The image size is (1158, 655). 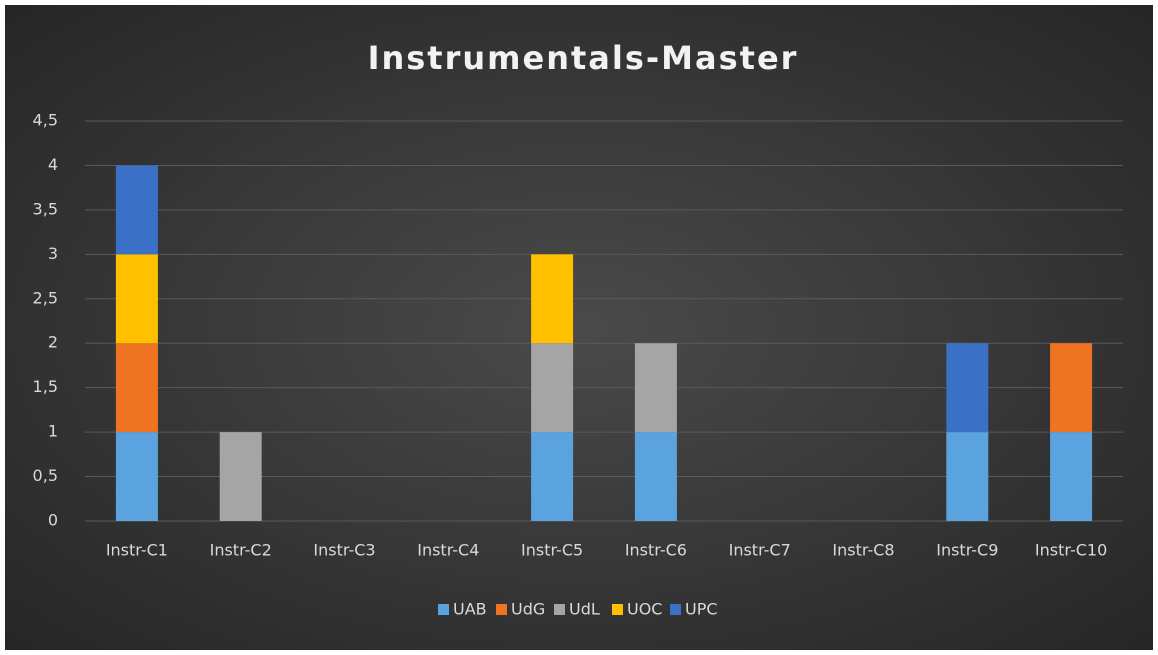 I want to click on y-tick-label: 4, so click(x=53, y=164).